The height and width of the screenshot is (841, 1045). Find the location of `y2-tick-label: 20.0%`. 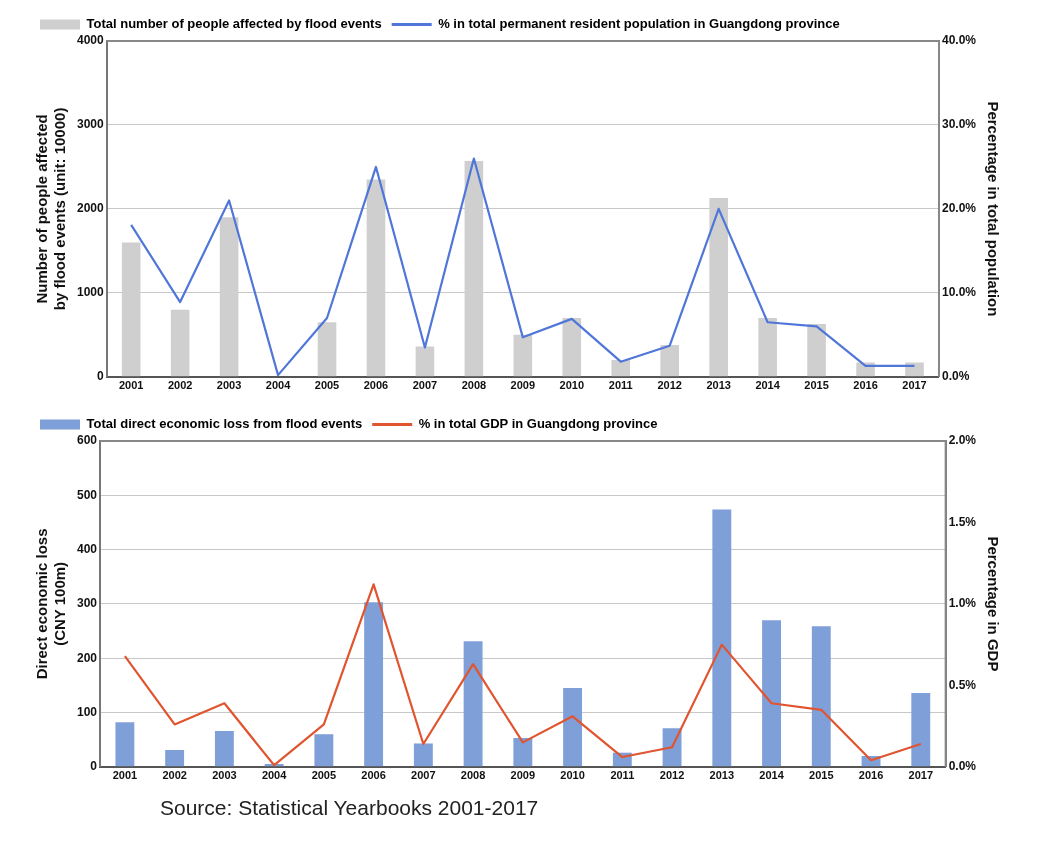

y2-tick-label: 20.0% is located at coordinates (959, 208).